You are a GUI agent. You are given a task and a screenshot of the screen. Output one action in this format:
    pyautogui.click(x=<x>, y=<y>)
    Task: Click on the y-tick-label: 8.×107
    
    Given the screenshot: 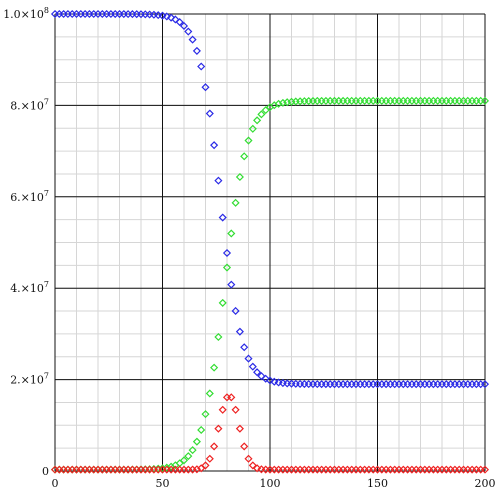 What is the action you would take?
    pyautogui.click(x=29, y=104)
    